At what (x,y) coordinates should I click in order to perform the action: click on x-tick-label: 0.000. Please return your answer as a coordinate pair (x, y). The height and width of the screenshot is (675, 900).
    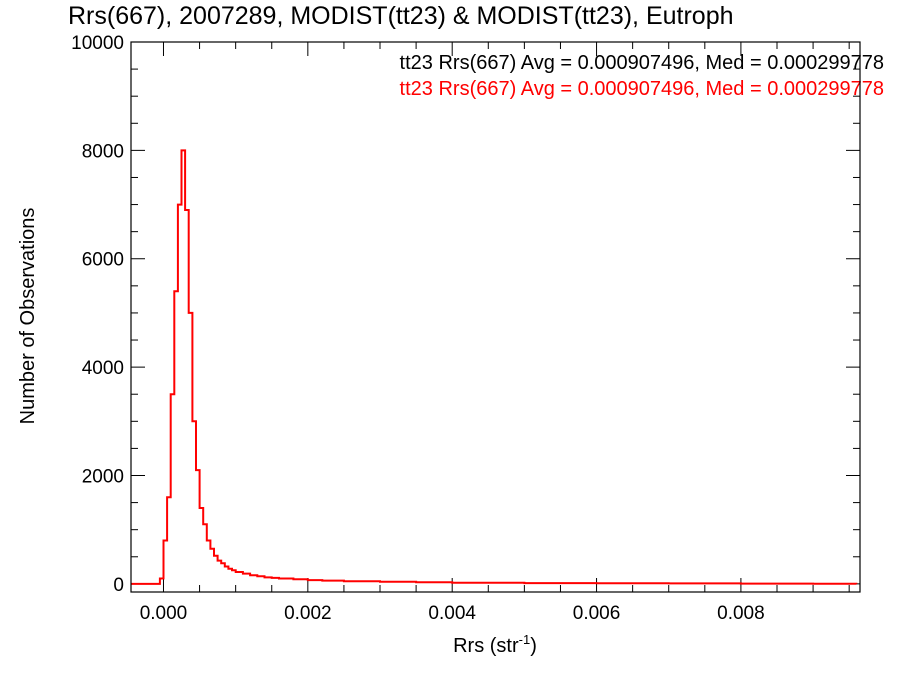
    Looking at the image, I should click on (164, 613).